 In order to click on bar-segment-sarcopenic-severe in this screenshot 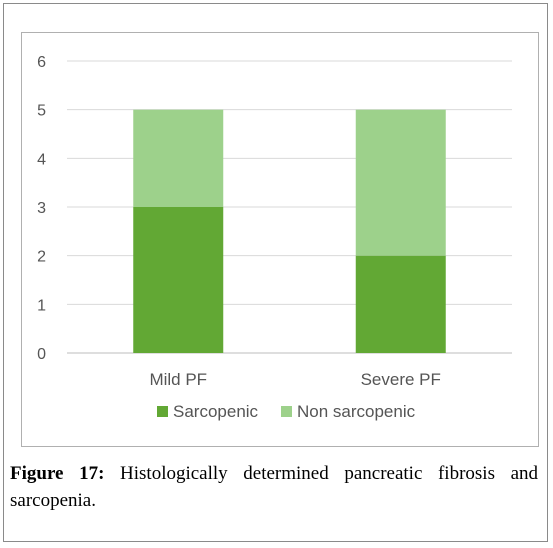, I will do `click(400, 304)`.